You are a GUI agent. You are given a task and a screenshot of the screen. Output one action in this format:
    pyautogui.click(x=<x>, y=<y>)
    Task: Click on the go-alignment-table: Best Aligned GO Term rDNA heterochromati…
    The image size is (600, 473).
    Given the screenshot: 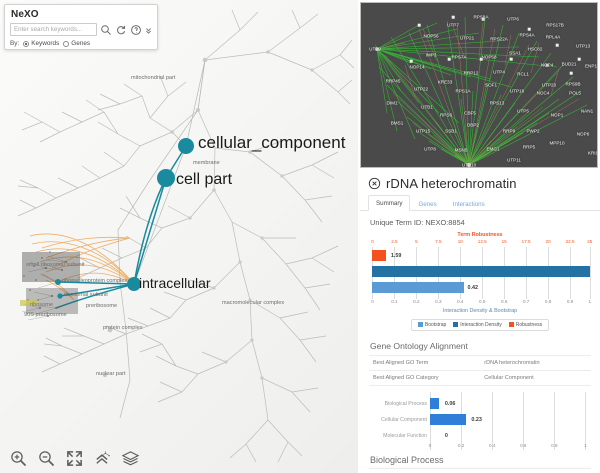 What is the action you would take?
    pyautogui.click(x=480, y=370)
    